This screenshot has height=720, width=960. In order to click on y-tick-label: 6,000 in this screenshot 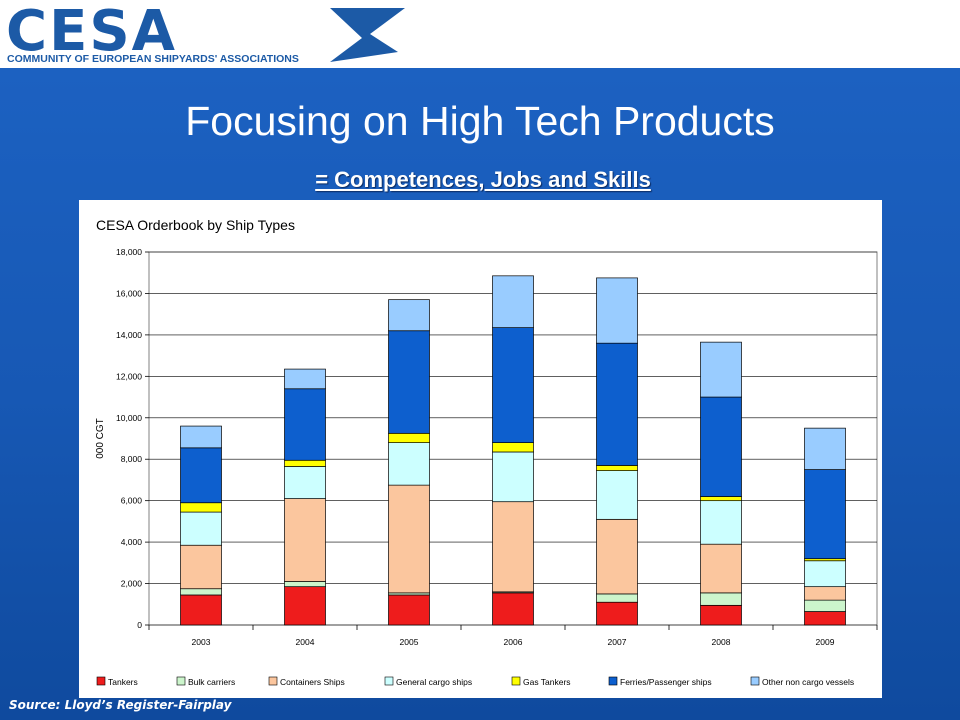, I will do `click(132, 501)`.